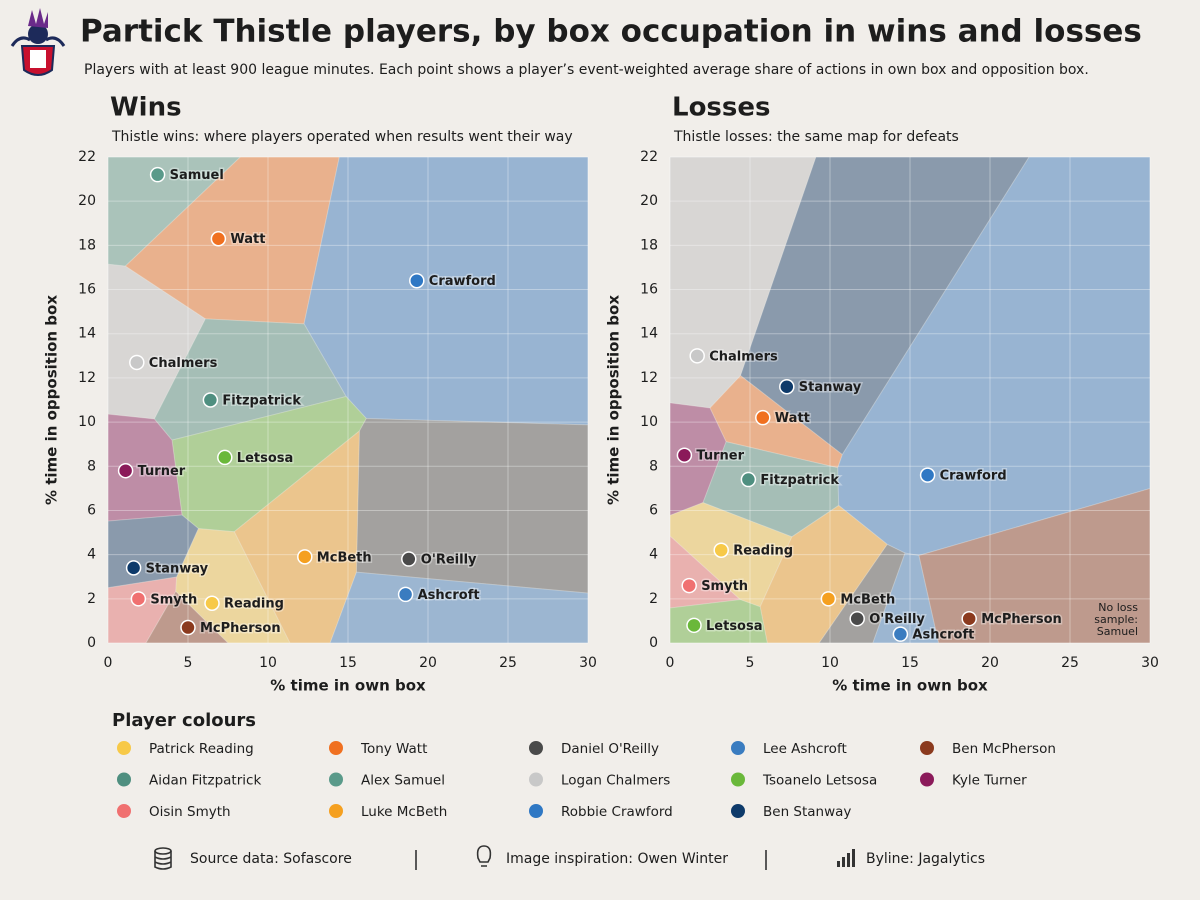  I want to click on point-label: Smyth, so click(724, 586).